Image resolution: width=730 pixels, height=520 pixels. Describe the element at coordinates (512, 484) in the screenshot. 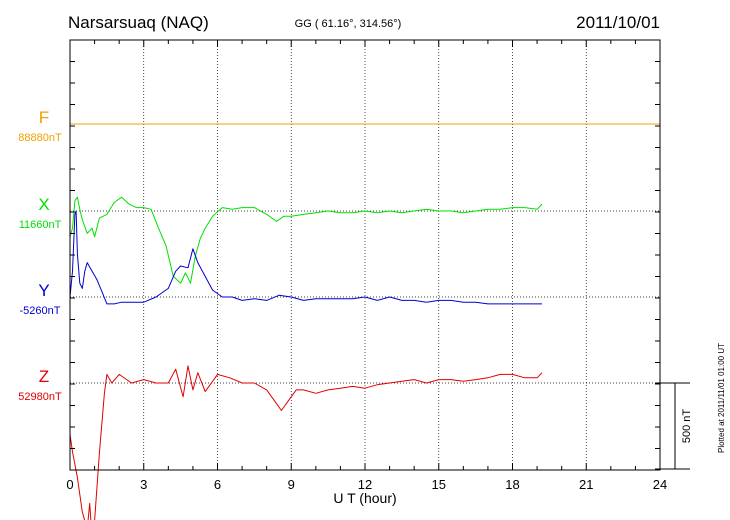

I see `x-tick-label: 18` at that location.